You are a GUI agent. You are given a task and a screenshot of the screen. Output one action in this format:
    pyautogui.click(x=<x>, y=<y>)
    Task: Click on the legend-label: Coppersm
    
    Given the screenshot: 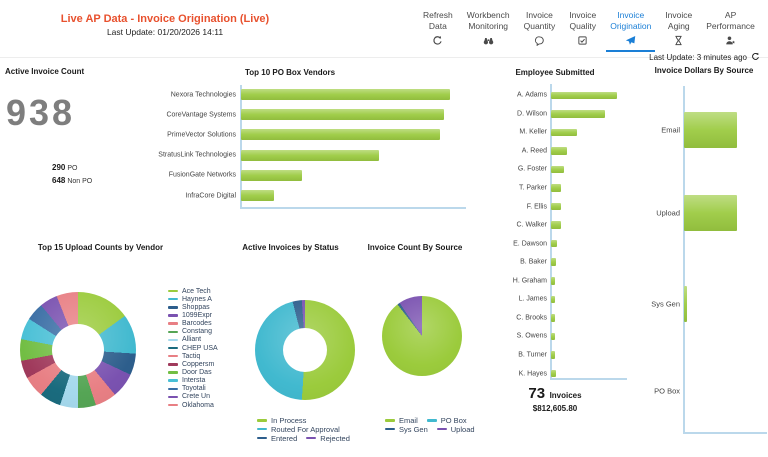 What is the action you would take?
    pyautogui.click(x=198, y=364)
    